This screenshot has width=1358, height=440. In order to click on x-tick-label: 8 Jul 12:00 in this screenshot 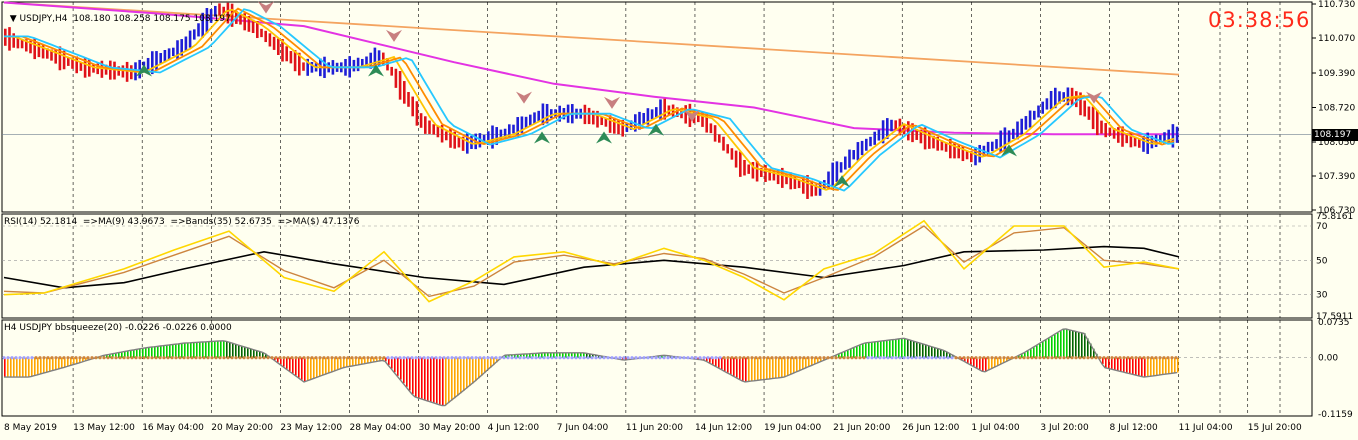, I will do `click(1134, 428)`.